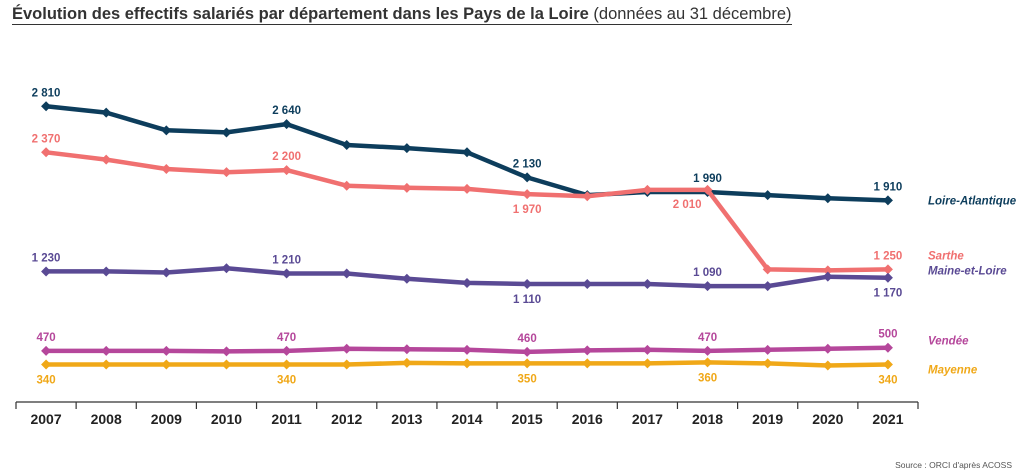  What do you see at coordinates (286, 111) in the screenshot?
I see `data-label: 2 640` at bounding box center [286, 111].